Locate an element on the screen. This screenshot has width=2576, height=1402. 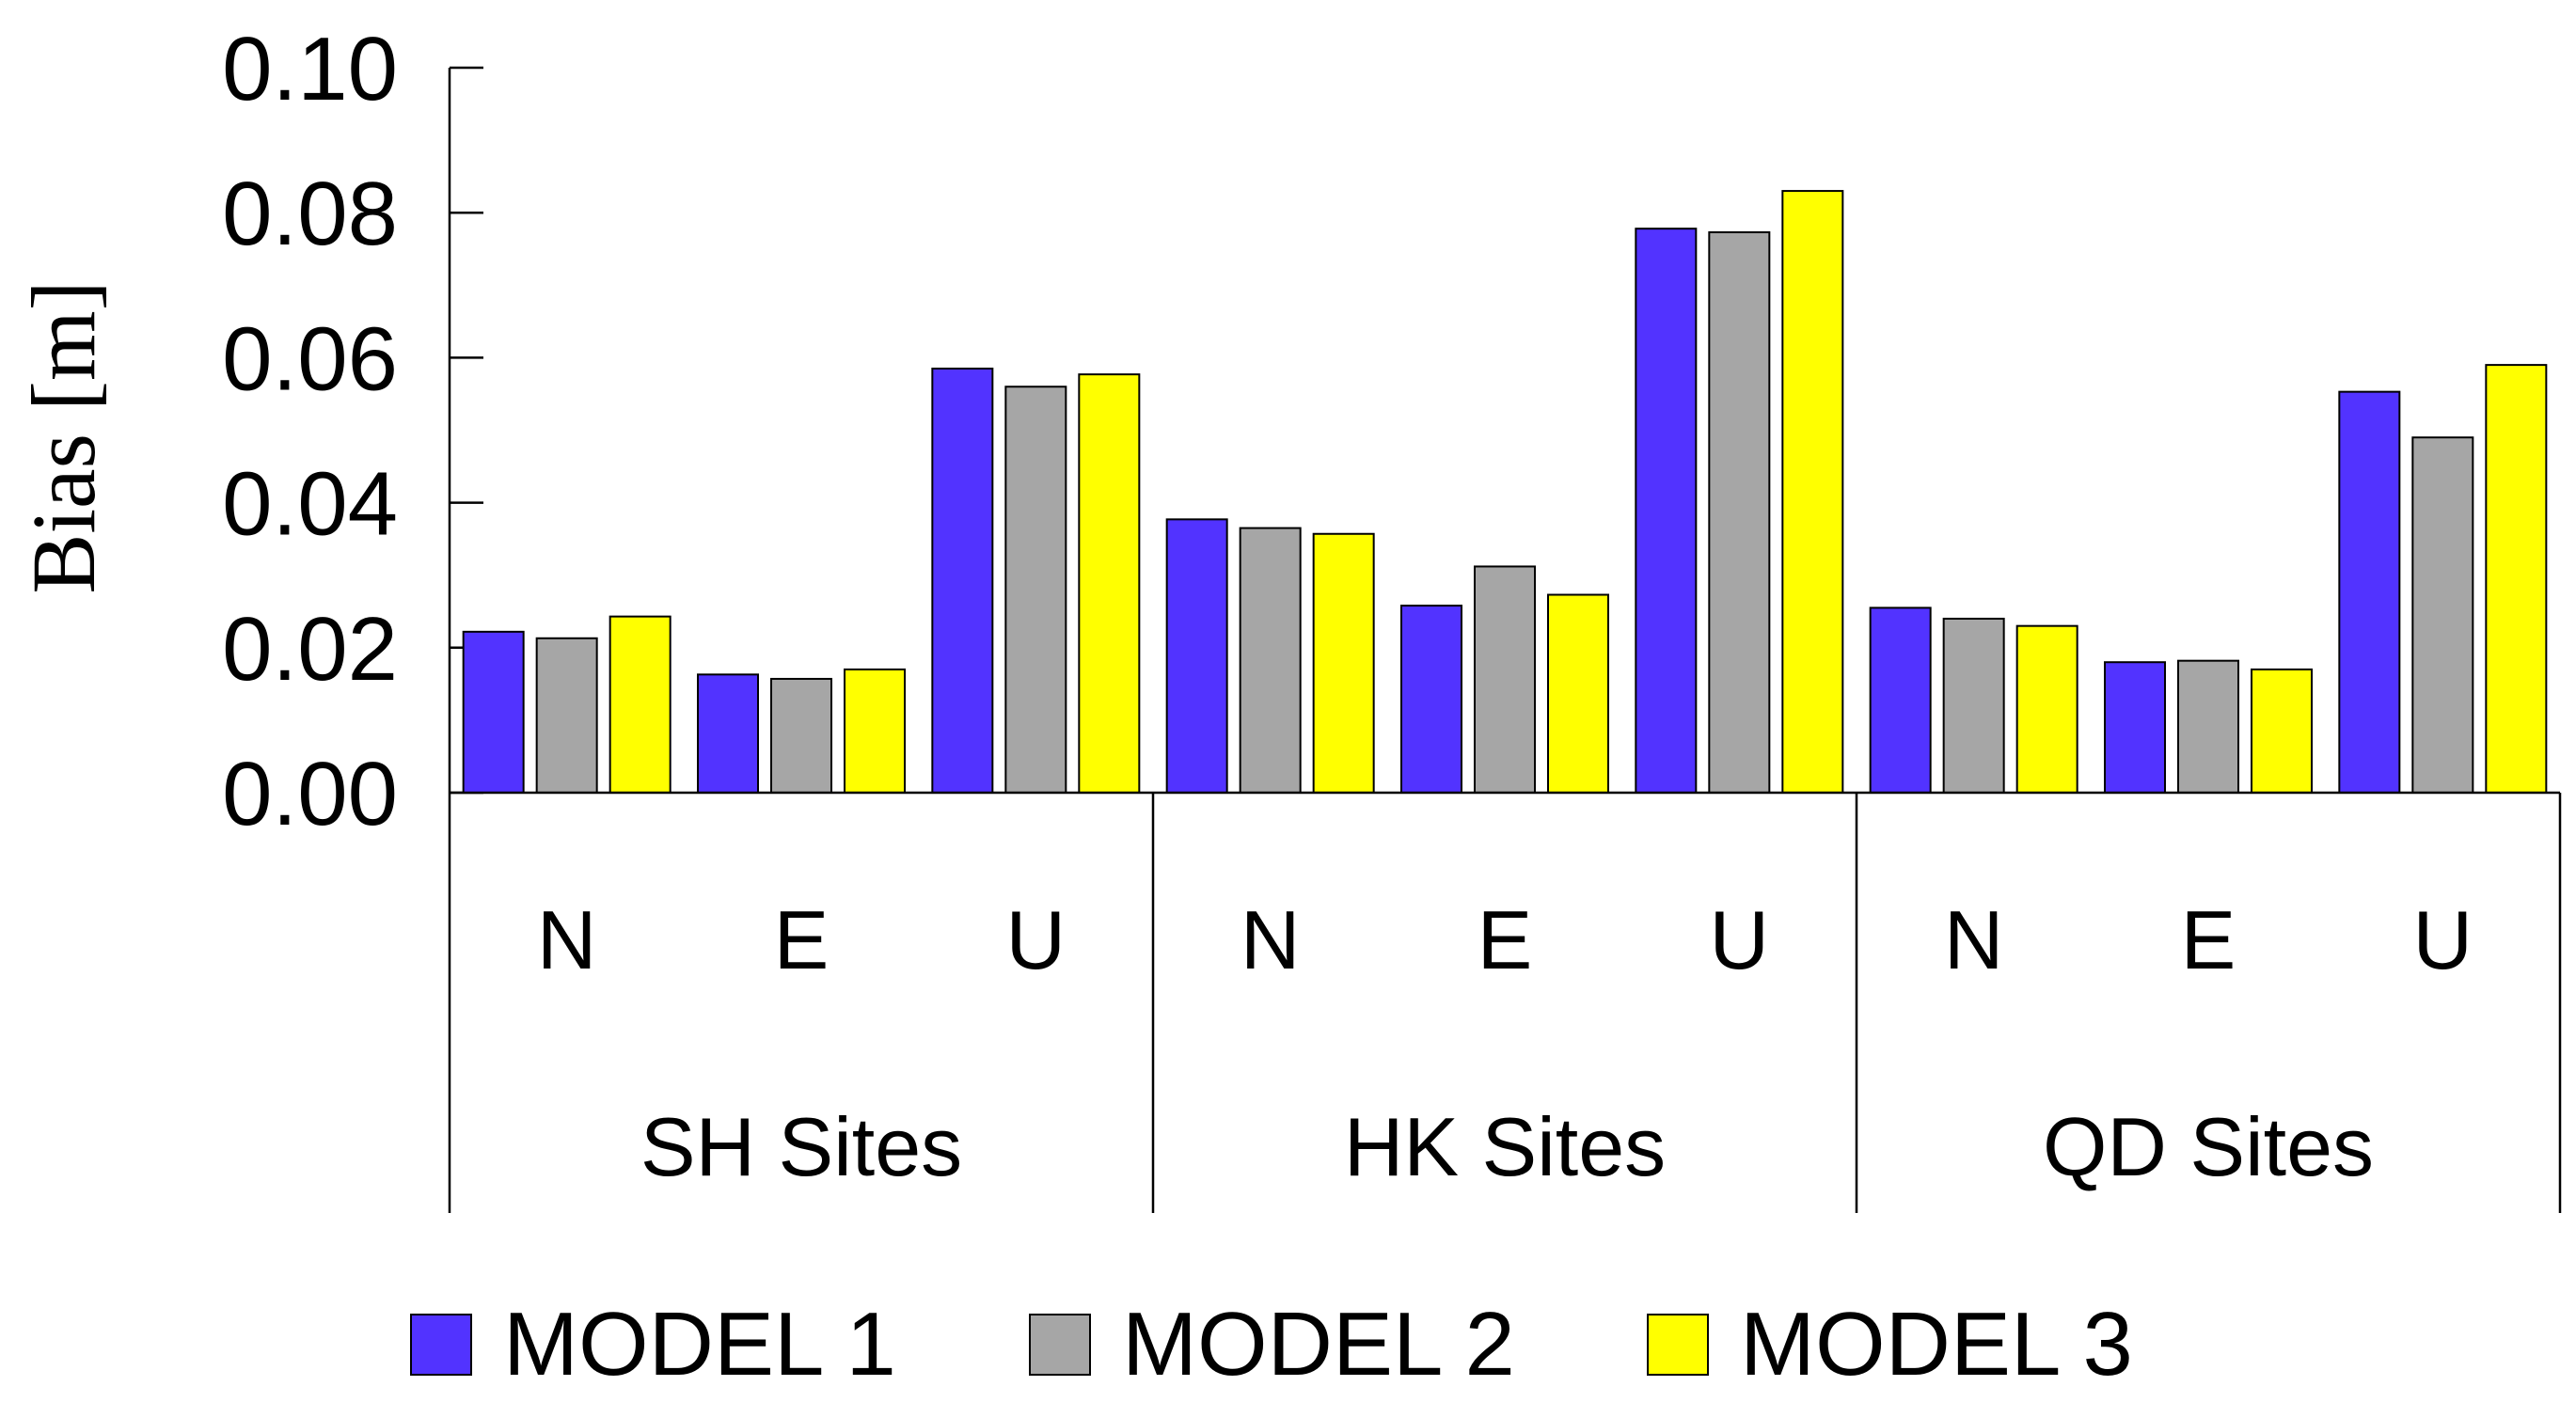
legend-label: MODEL 1 is located at coordinates (699, 1344).